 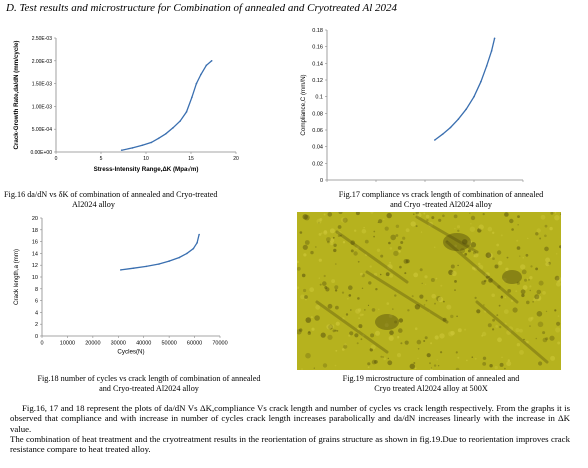 I want to click on x-tick-label: 10, so click(x=146, y=159).